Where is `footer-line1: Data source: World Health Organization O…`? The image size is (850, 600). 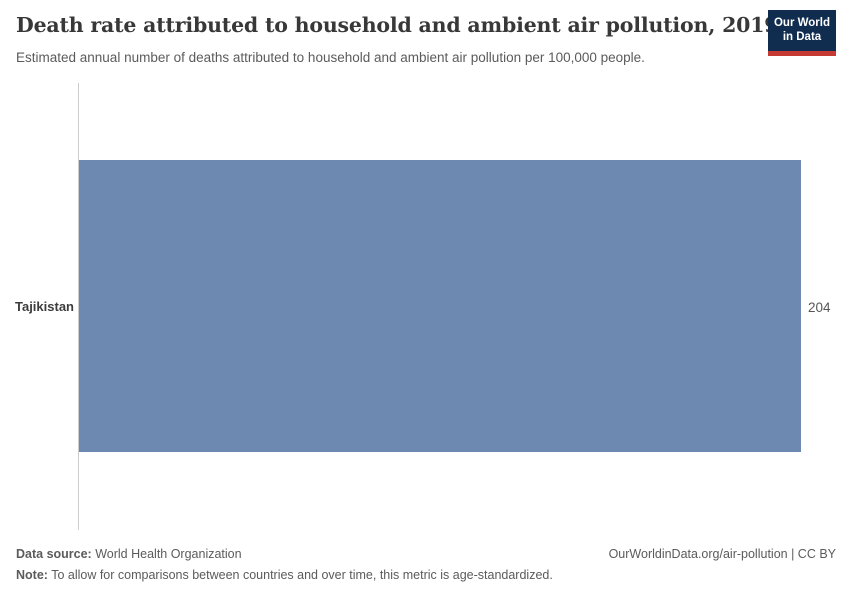 footer-line1: Data source: World Health Organization O… is located at coordinates (426, 554).